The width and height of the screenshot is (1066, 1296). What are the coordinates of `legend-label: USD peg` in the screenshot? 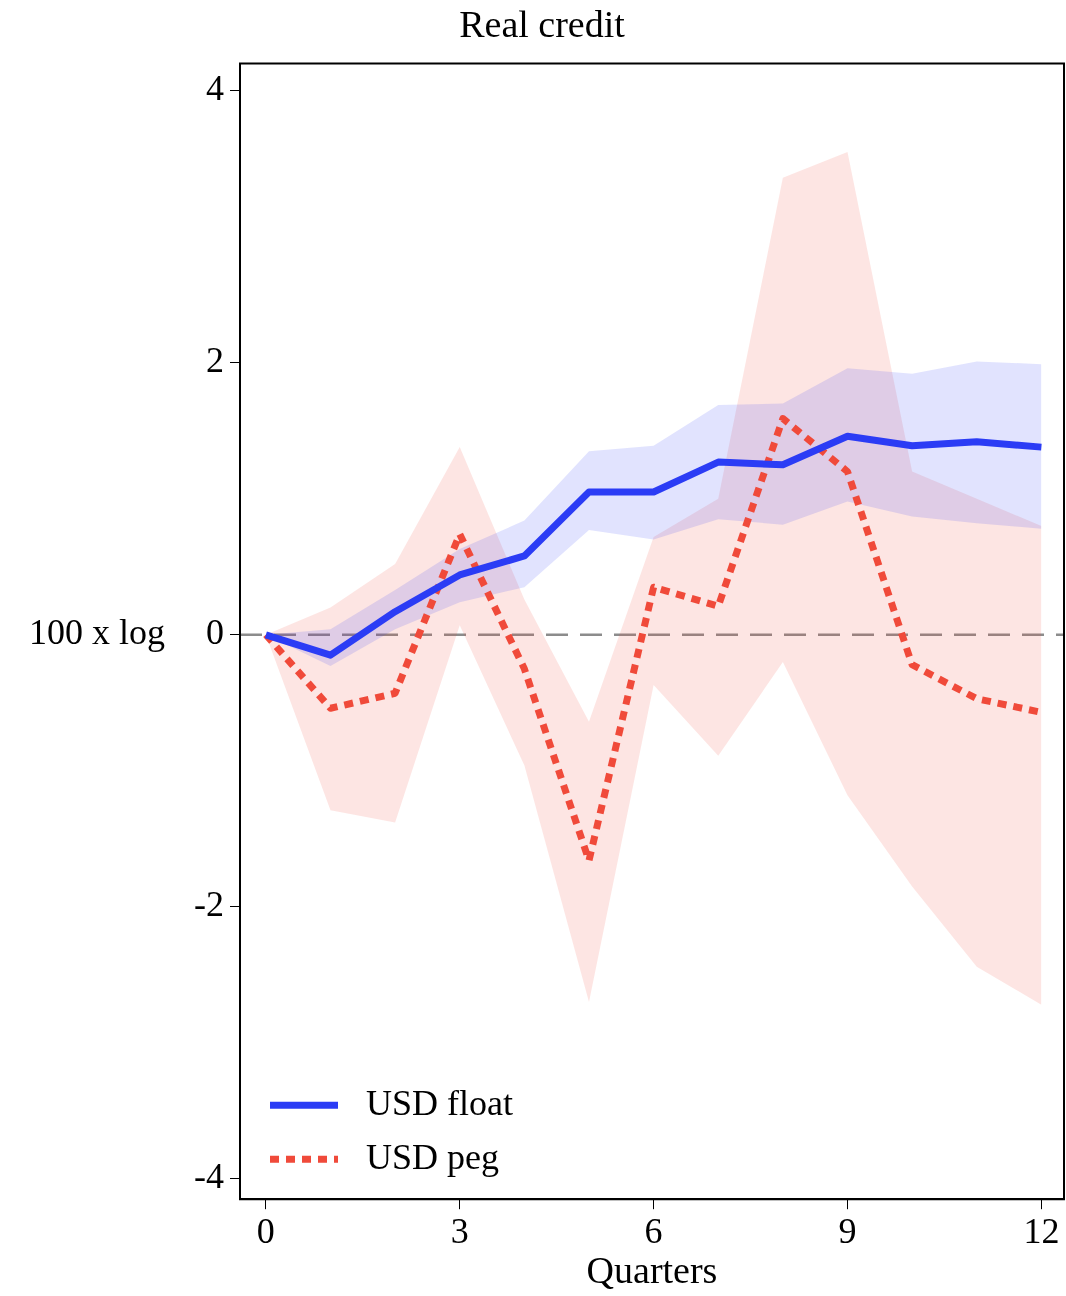 It's located at (432, 1156).